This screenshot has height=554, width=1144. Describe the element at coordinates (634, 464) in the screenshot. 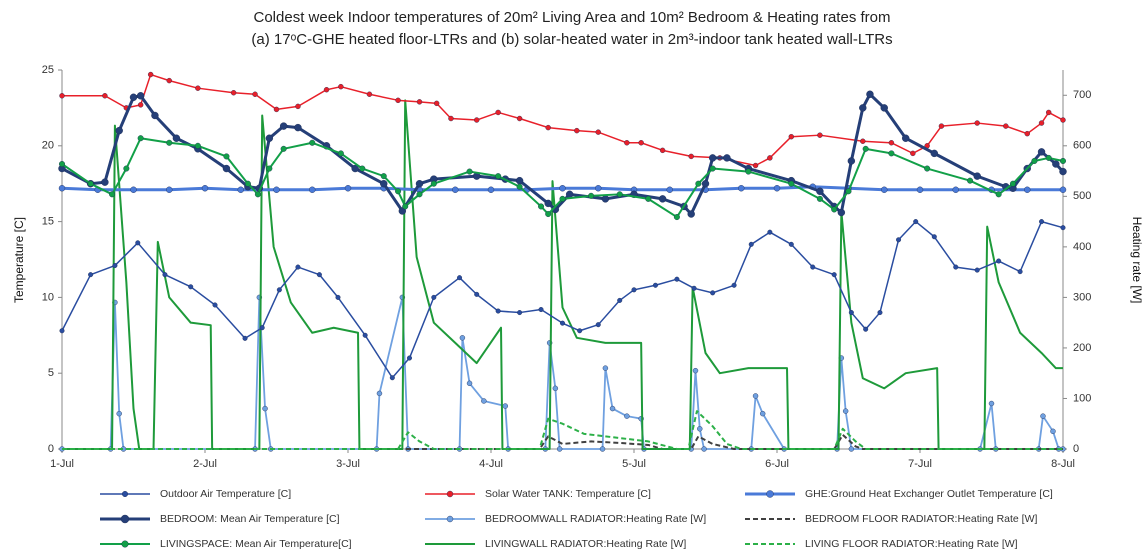

I see `x-tick-label: 5-Jul` at that location.